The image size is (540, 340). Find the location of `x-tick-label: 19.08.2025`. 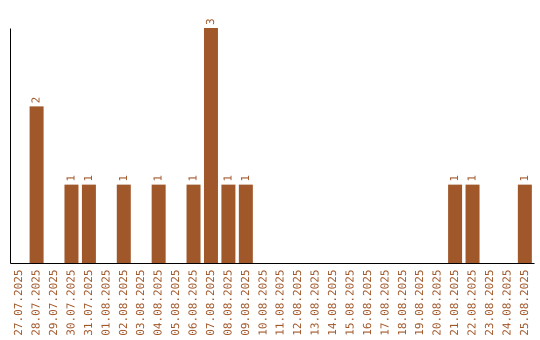

x-tick-label: 19.08.2025 is located at coordinates (419, 303).